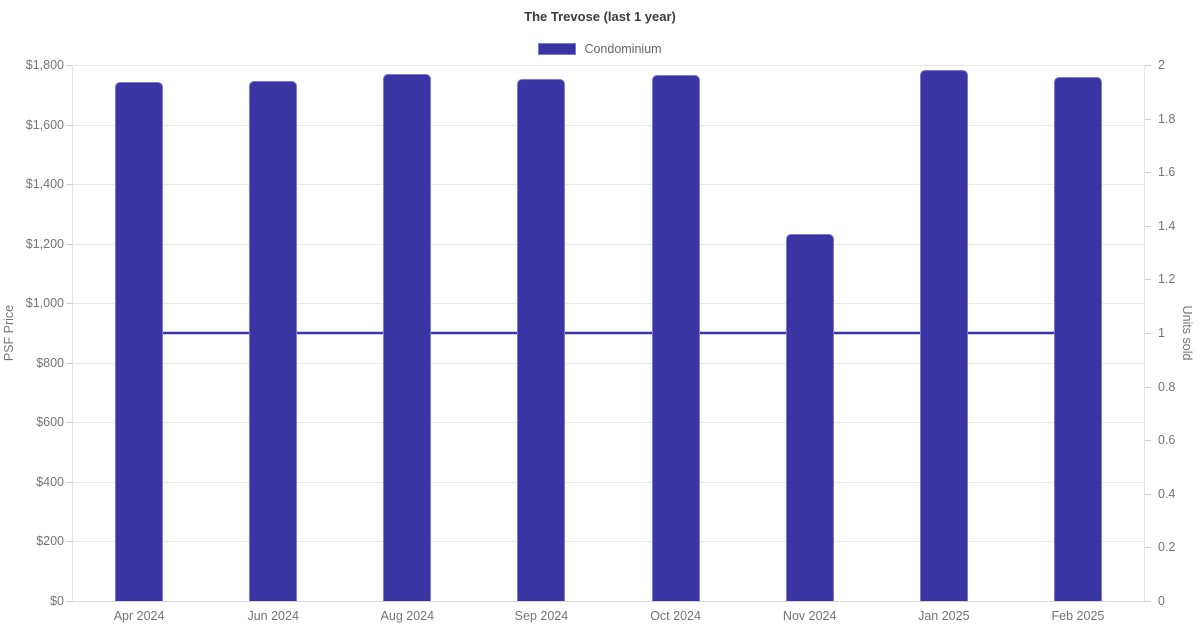 The image size is (1200, 630). What do you see at coordinates (1161, 65) in the screenshot?
I see `right-axis-tick-label: 2` at bounding box center [1161, 65].